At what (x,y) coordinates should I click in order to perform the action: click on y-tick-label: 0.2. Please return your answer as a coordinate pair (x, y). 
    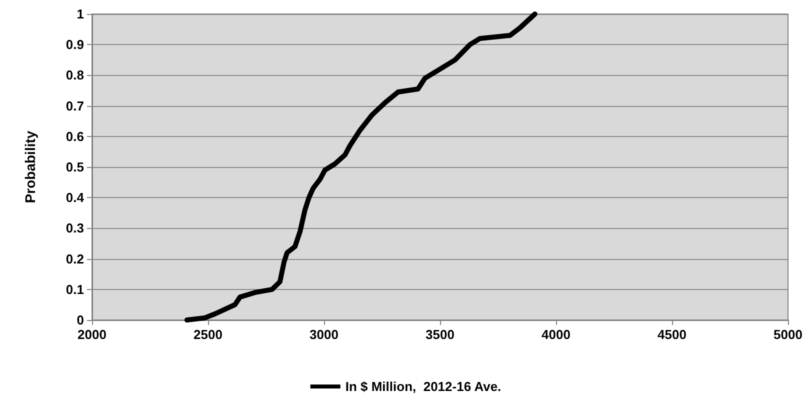
    Looking at the image, I should click on (75, 258).